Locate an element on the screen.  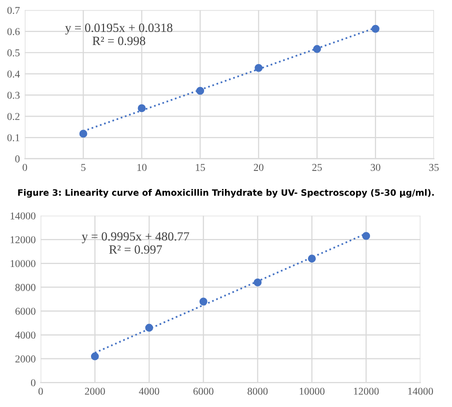
y-tick-label: 0.2 is located at coordinates (13, 116).